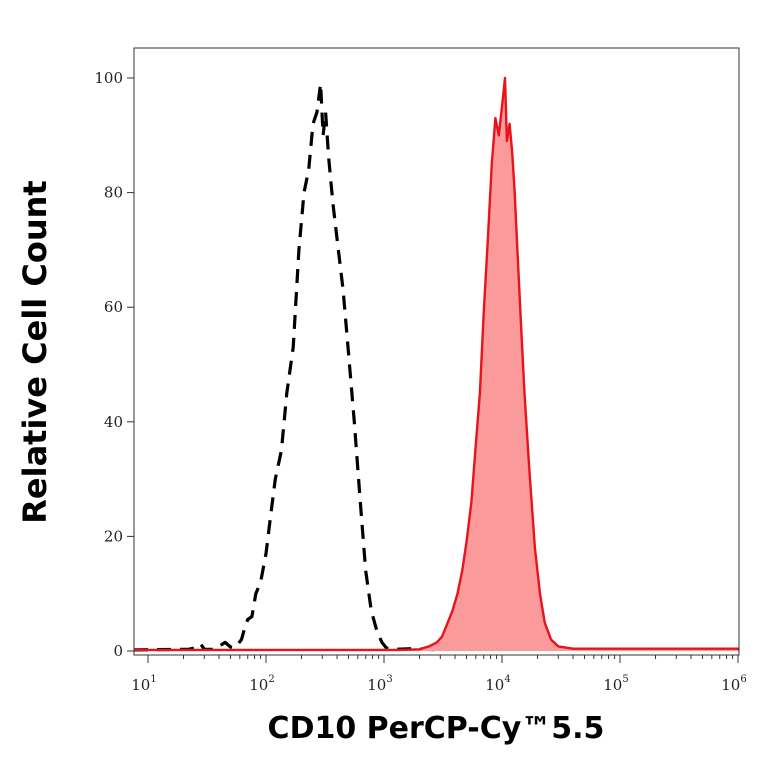 This screenshot has height=764, width=764. I want to click on x-tick-label: 10⁶, so click(733, 684).